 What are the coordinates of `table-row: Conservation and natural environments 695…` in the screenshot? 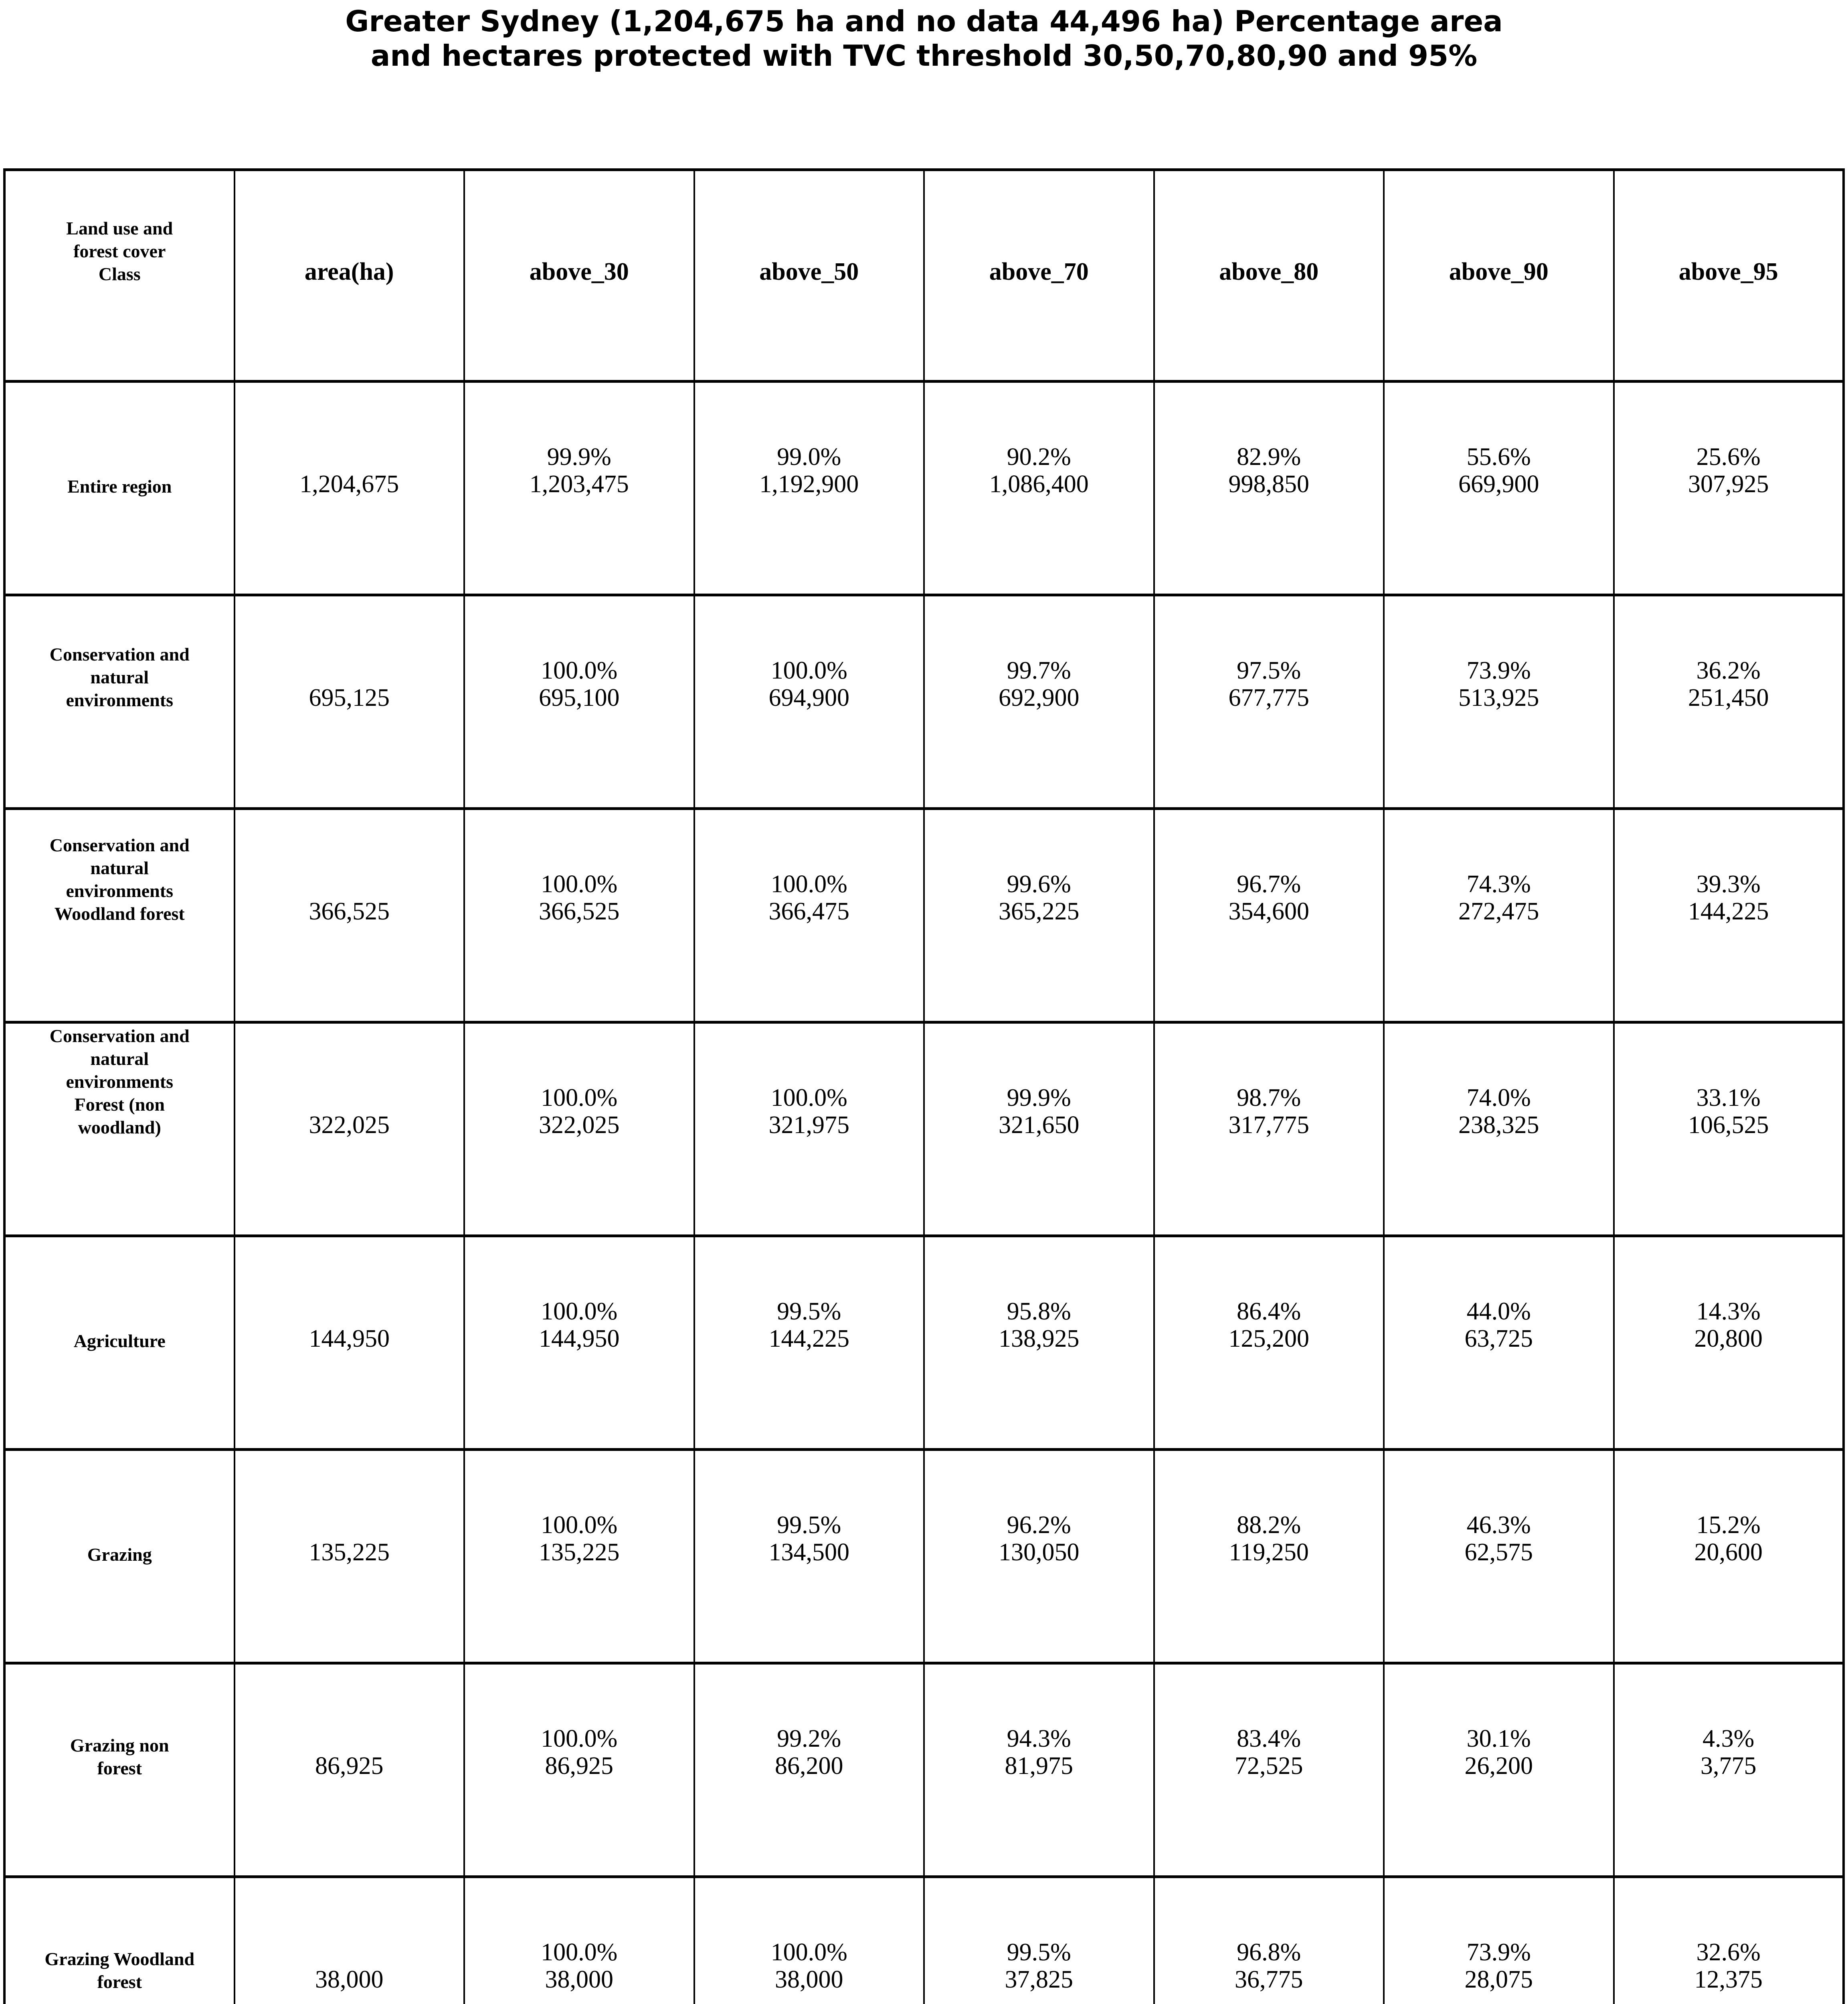 It's located at (924, 702).